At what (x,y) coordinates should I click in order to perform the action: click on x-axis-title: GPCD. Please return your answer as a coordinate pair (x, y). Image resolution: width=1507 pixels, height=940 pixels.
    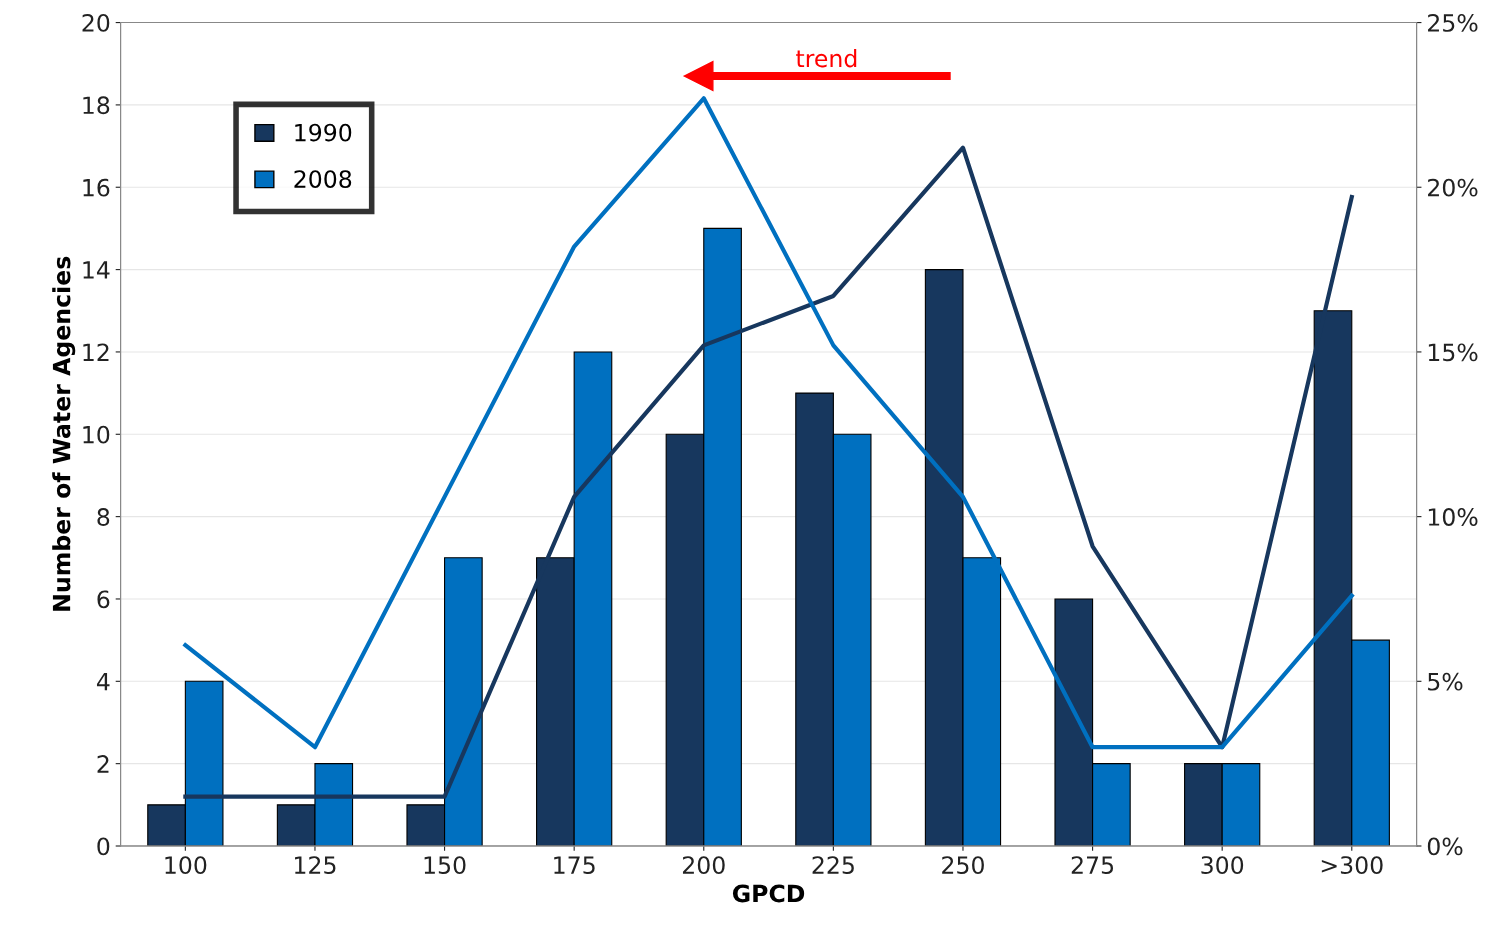
    Looking at the image, I should click on (768, 893).